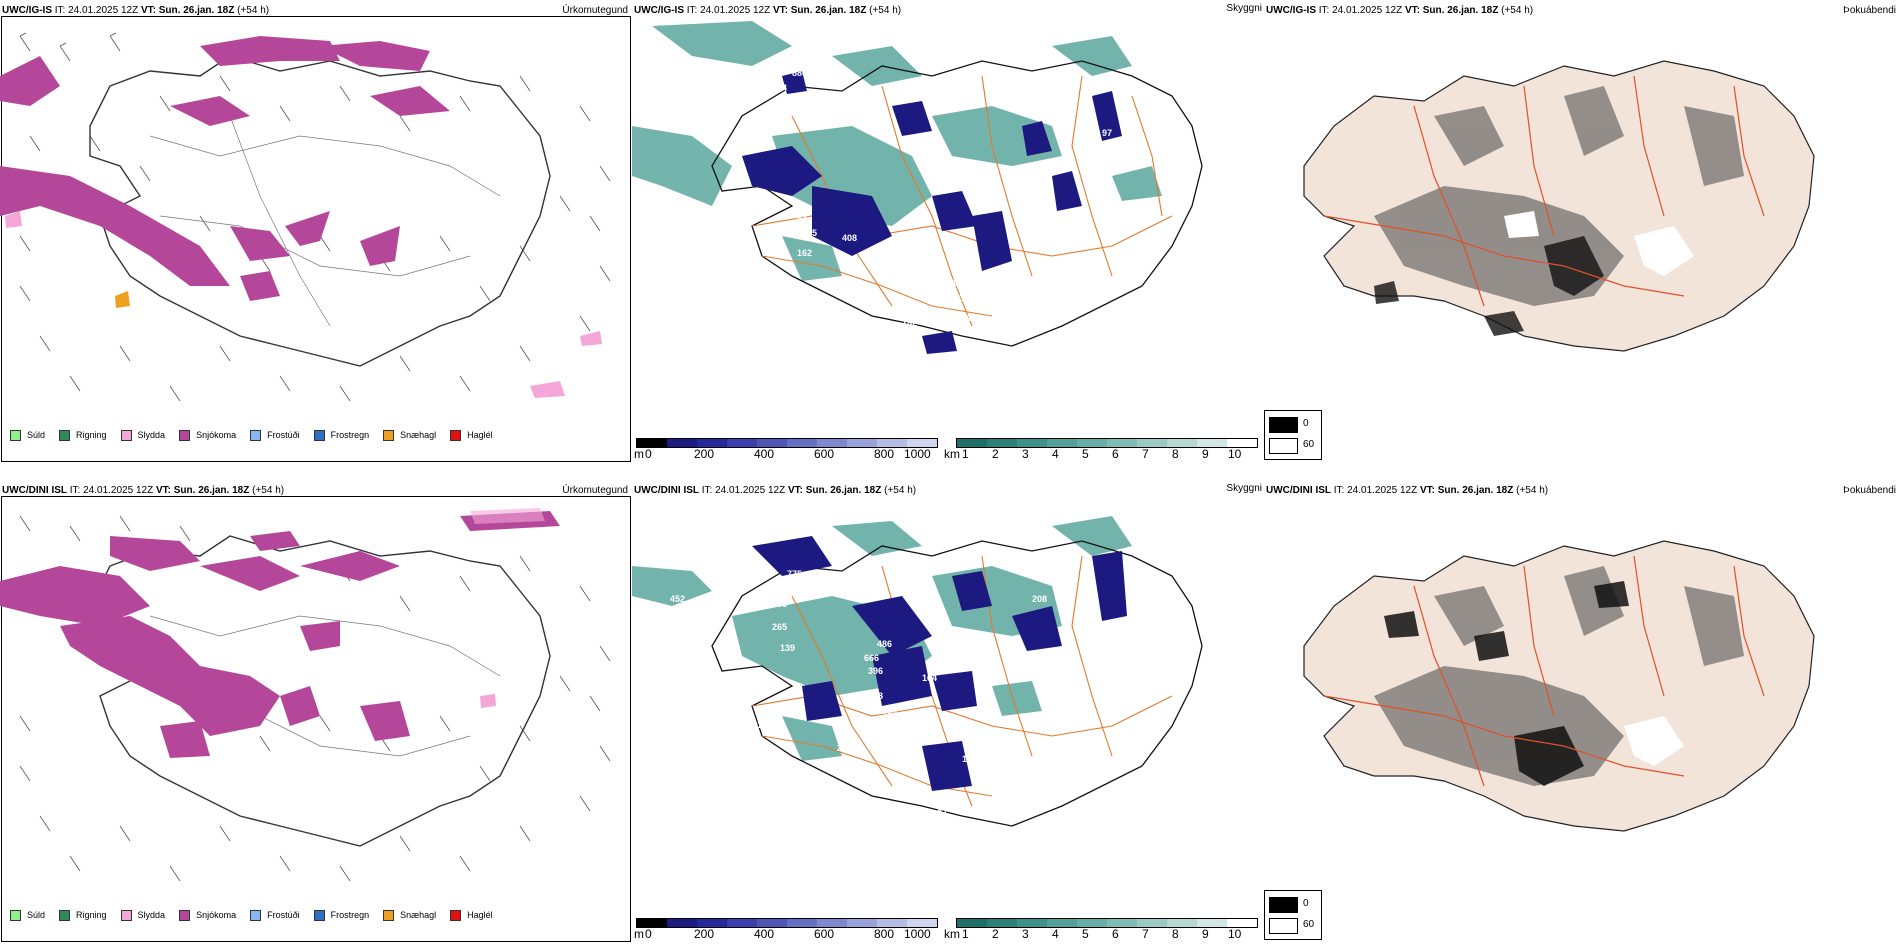  I want to click on legend-item: Snjókoma, so click(208, 915).